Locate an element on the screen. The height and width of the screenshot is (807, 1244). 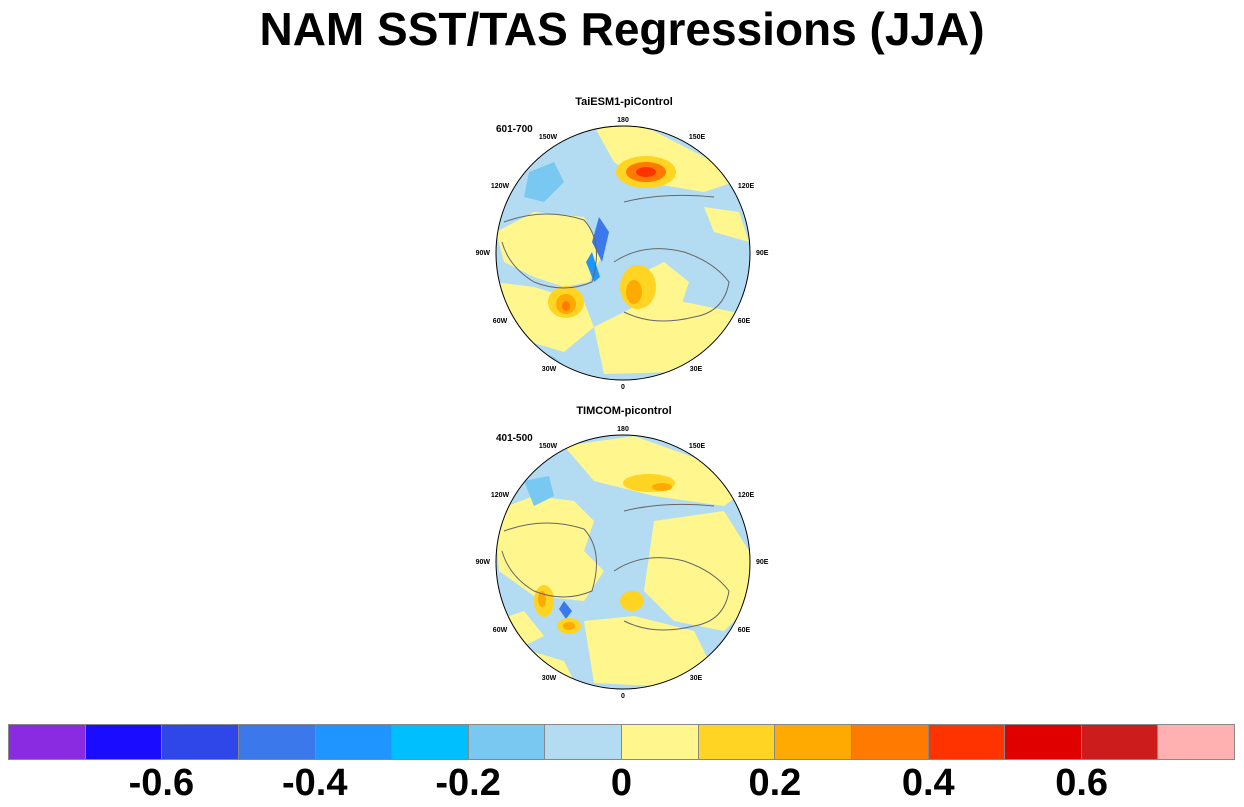
panel-1-lon-180: 180 is located at coordinates (623, 120).